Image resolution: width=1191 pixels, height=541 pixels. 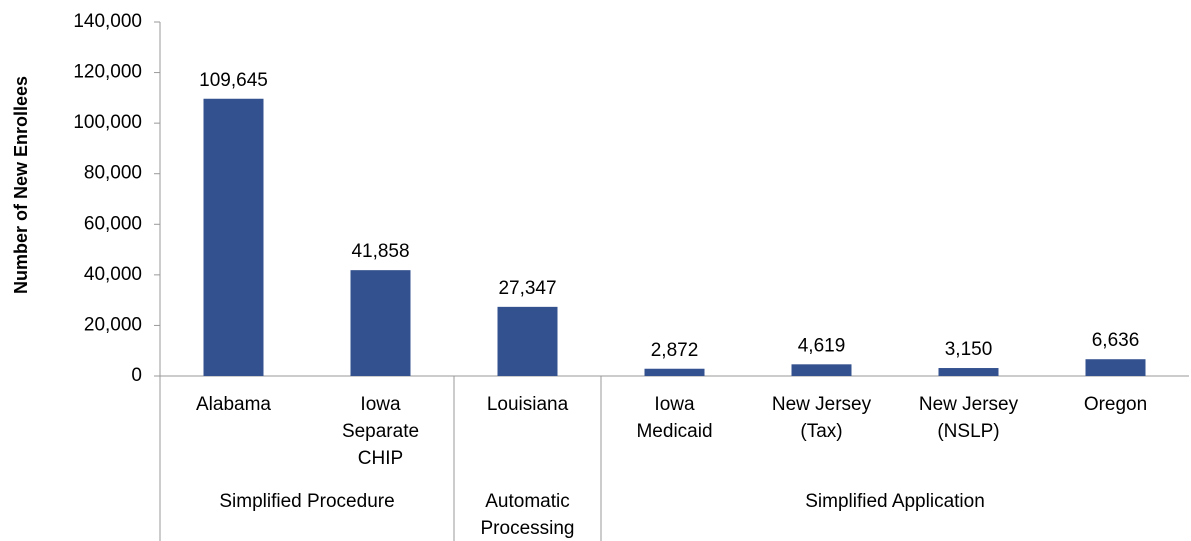 I want to click on group-label: Automatic Processing, so click(x=527, y=515).